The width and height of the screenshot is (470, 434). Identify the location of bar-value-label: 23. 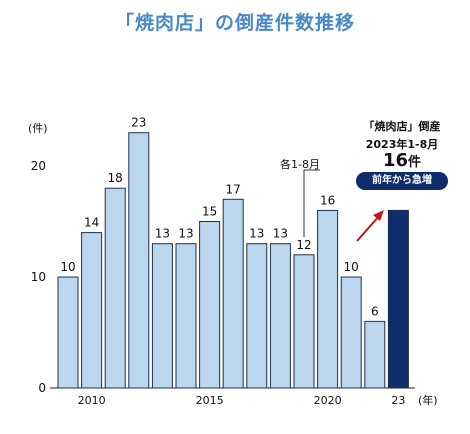
(138, 123).